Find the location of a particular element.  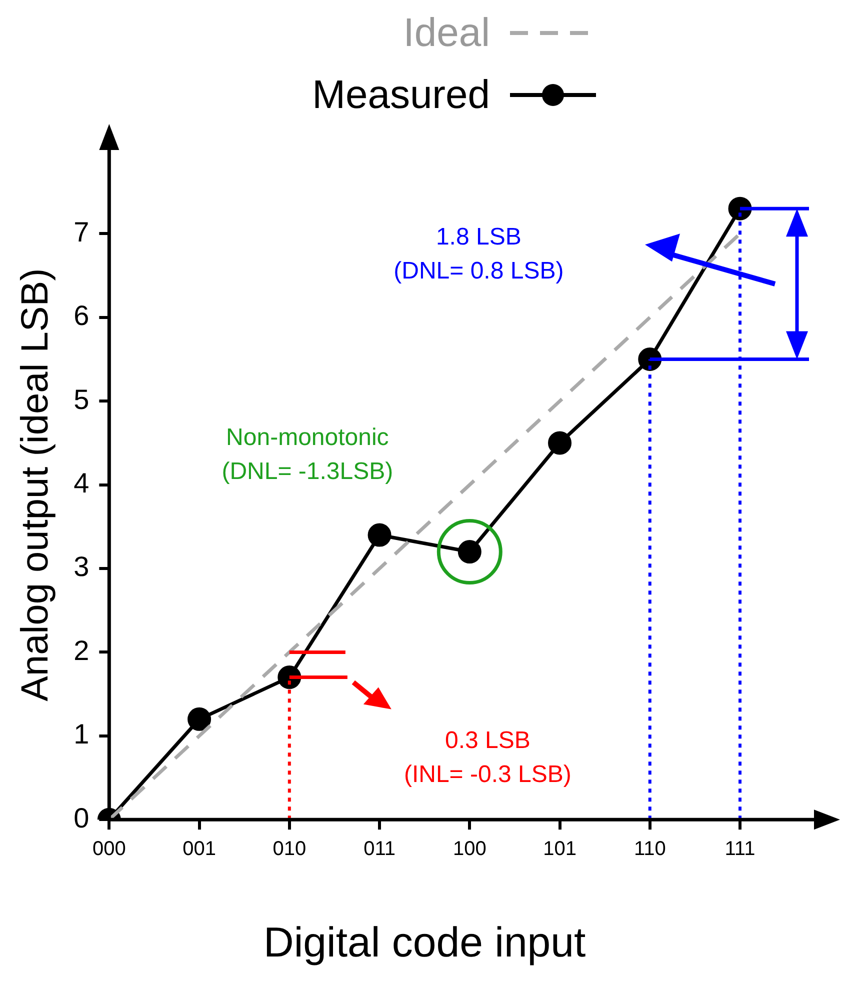

y-tick-label: 3 is located at coordinates (82, 566).